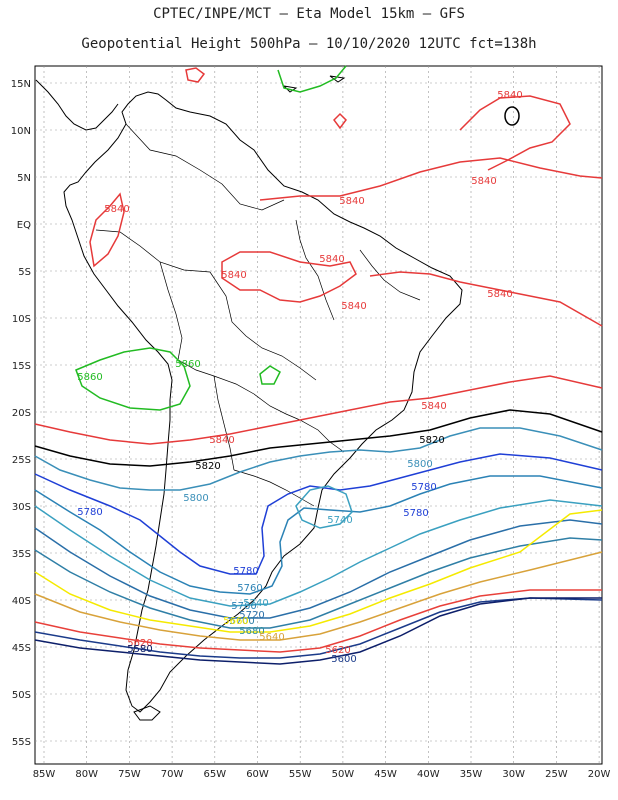 The height and width of the screenshot is (800, 618). Describe the element at coordinates (471, 774) in the screenshot. I see `lon-tick-label: 35W` at that location.